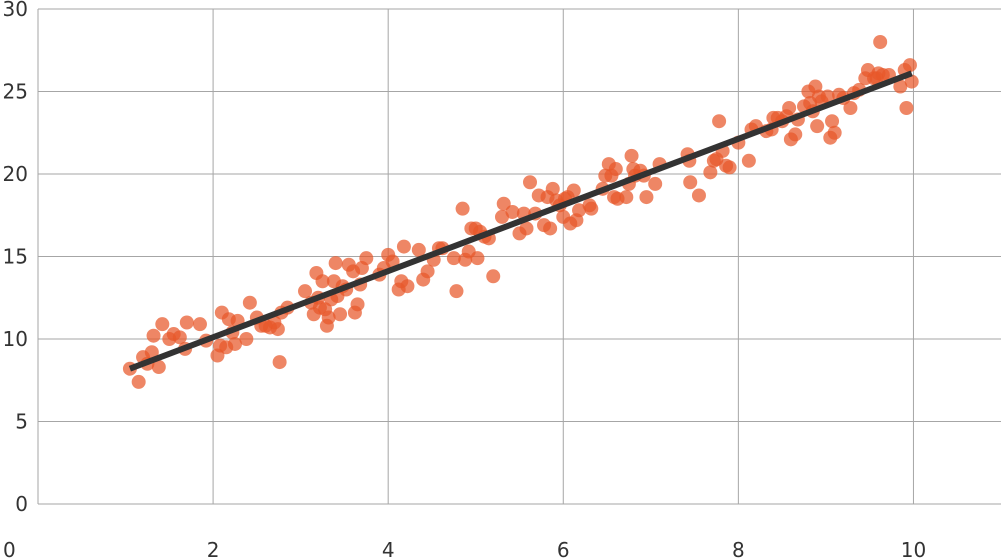 Image resolution: width=1001 pixels, height=558 pixels. What do you see at coordinates (388, 548) in the screenshot?
I see `x-tick-label-4: 4` at bounding box center [388, 548].